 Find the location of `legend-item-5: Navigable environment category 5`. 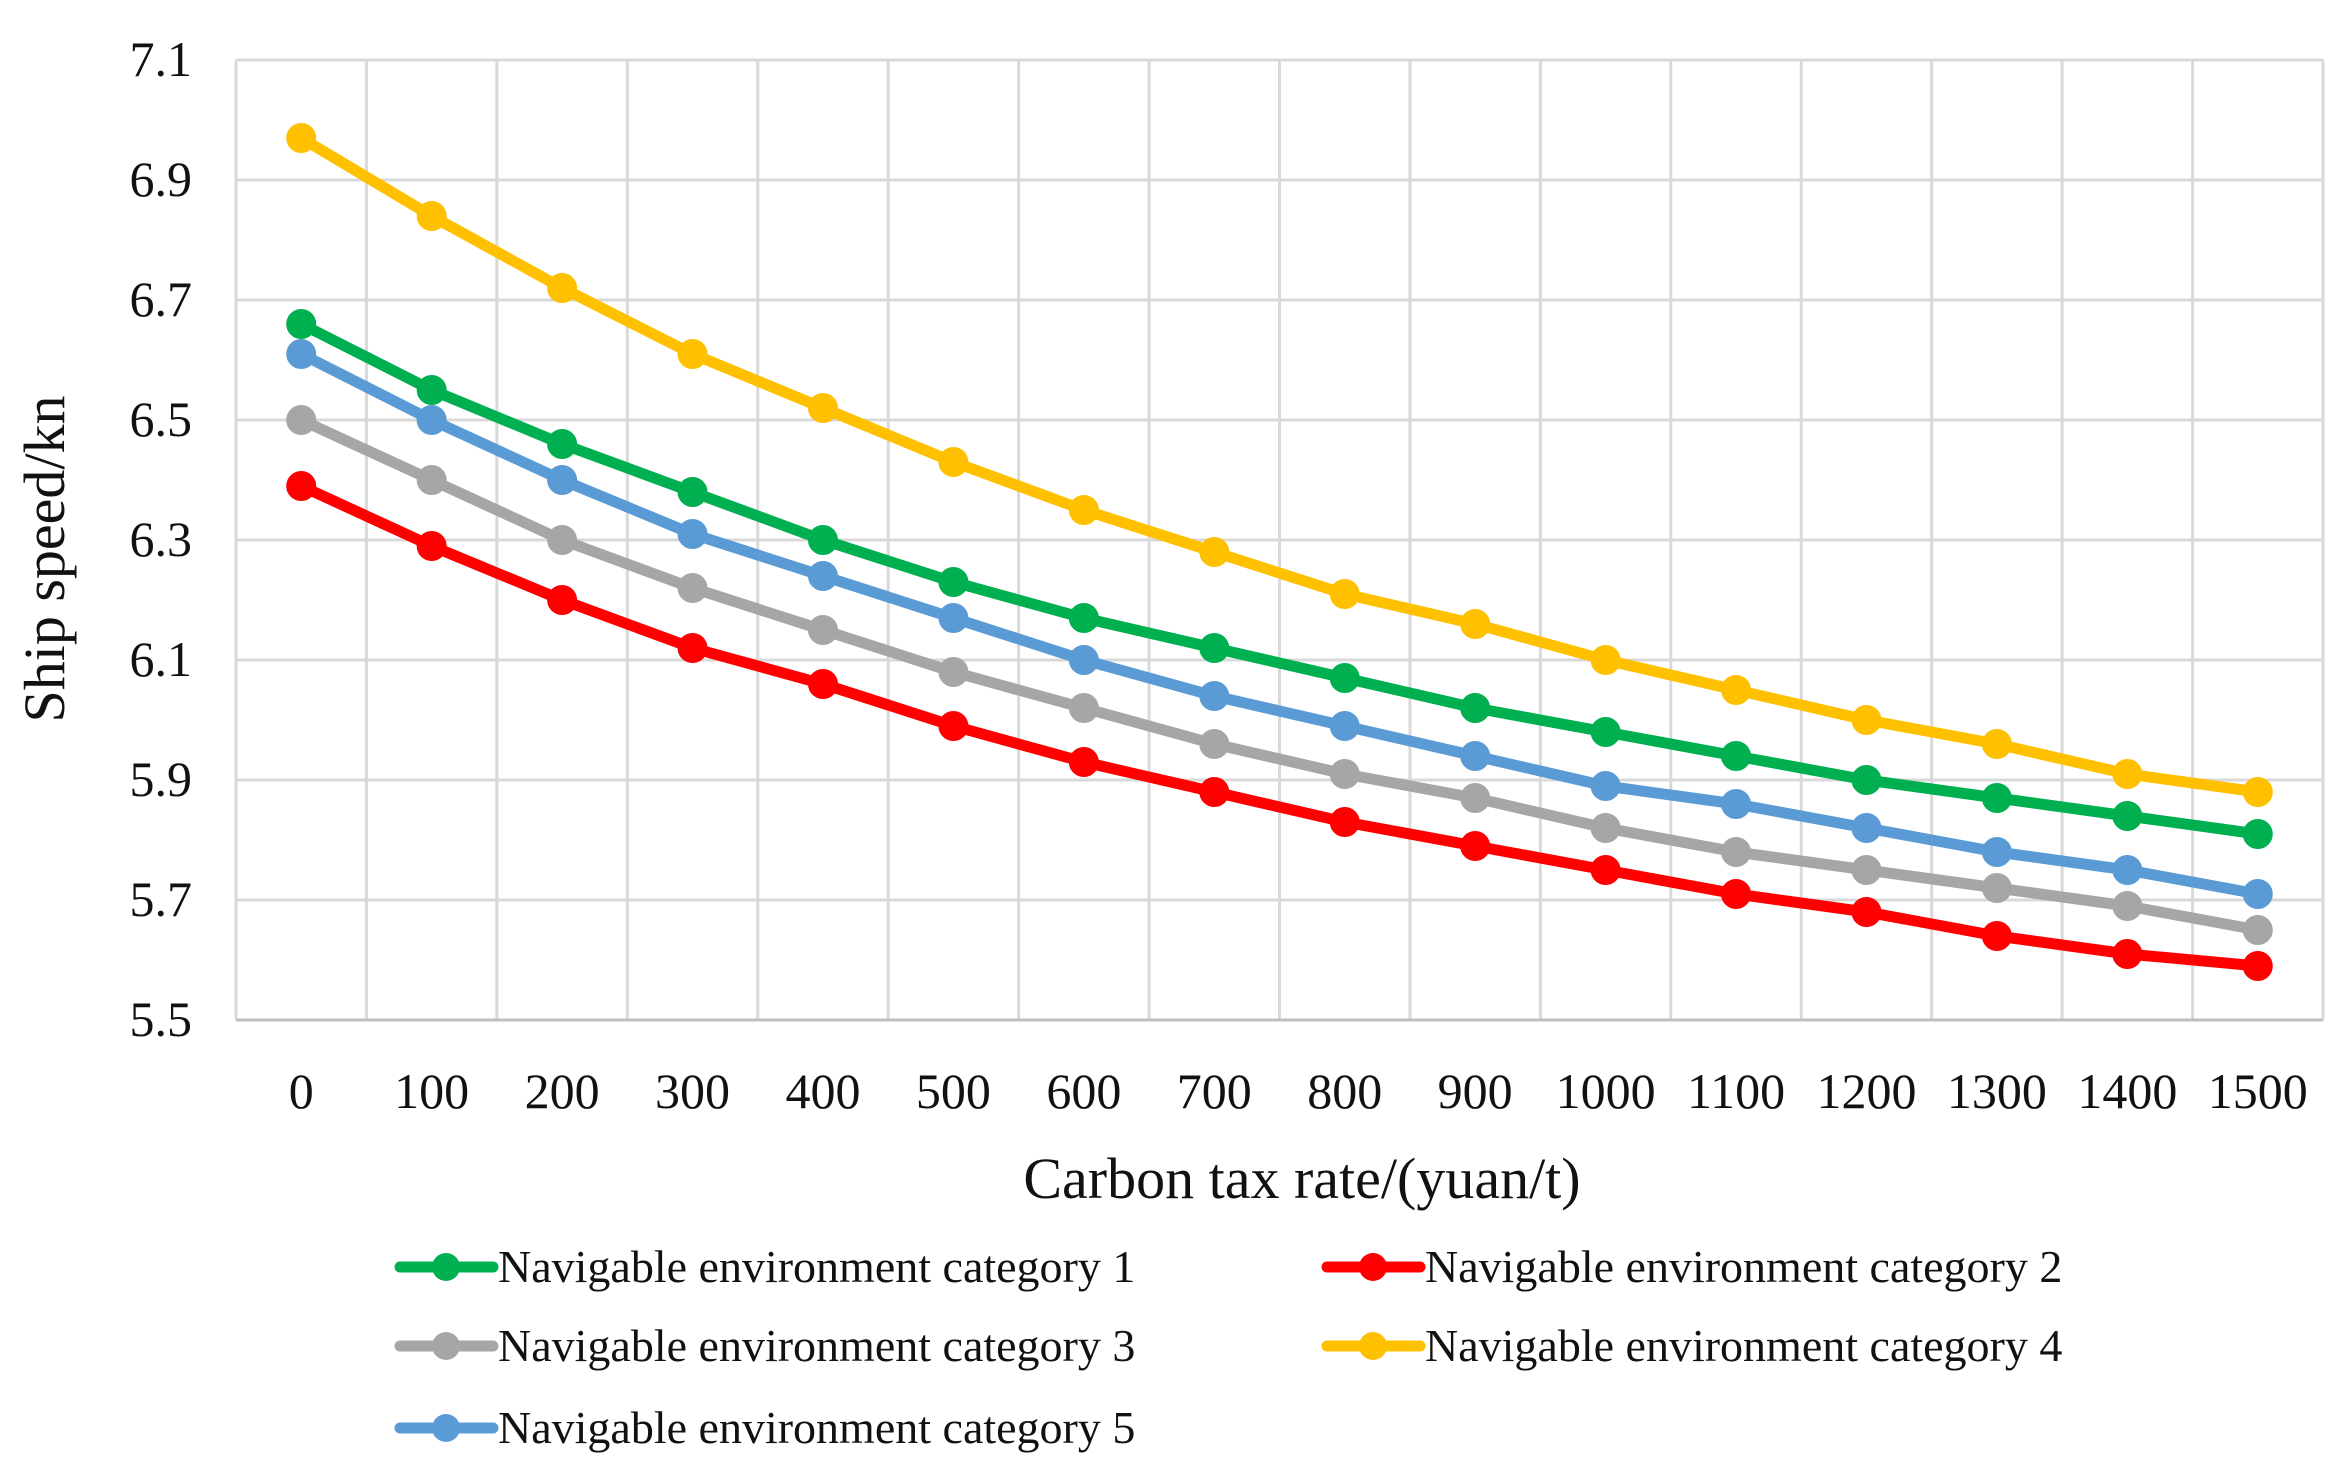

legend-item-5: Navigable environment category 5 is located at coordinates (764, 1427).